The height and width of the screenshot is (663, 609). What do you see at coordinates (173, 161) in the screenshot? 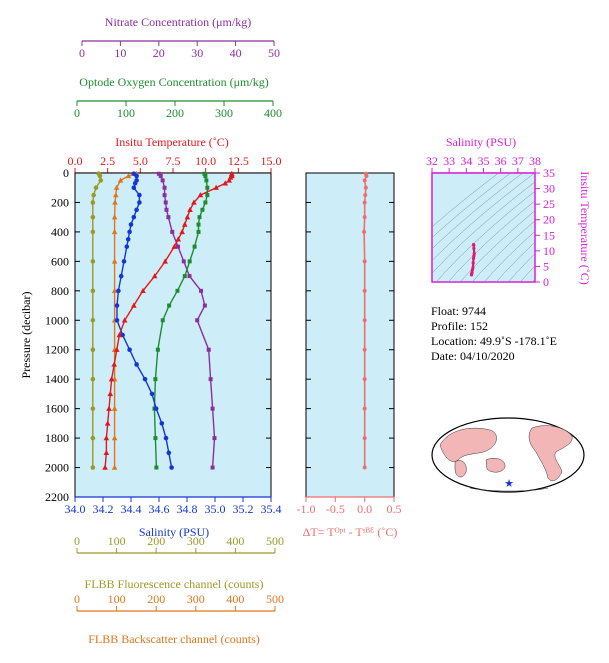
I see `temperature-tick-label: 7.5` at bounding box center [173, 161].